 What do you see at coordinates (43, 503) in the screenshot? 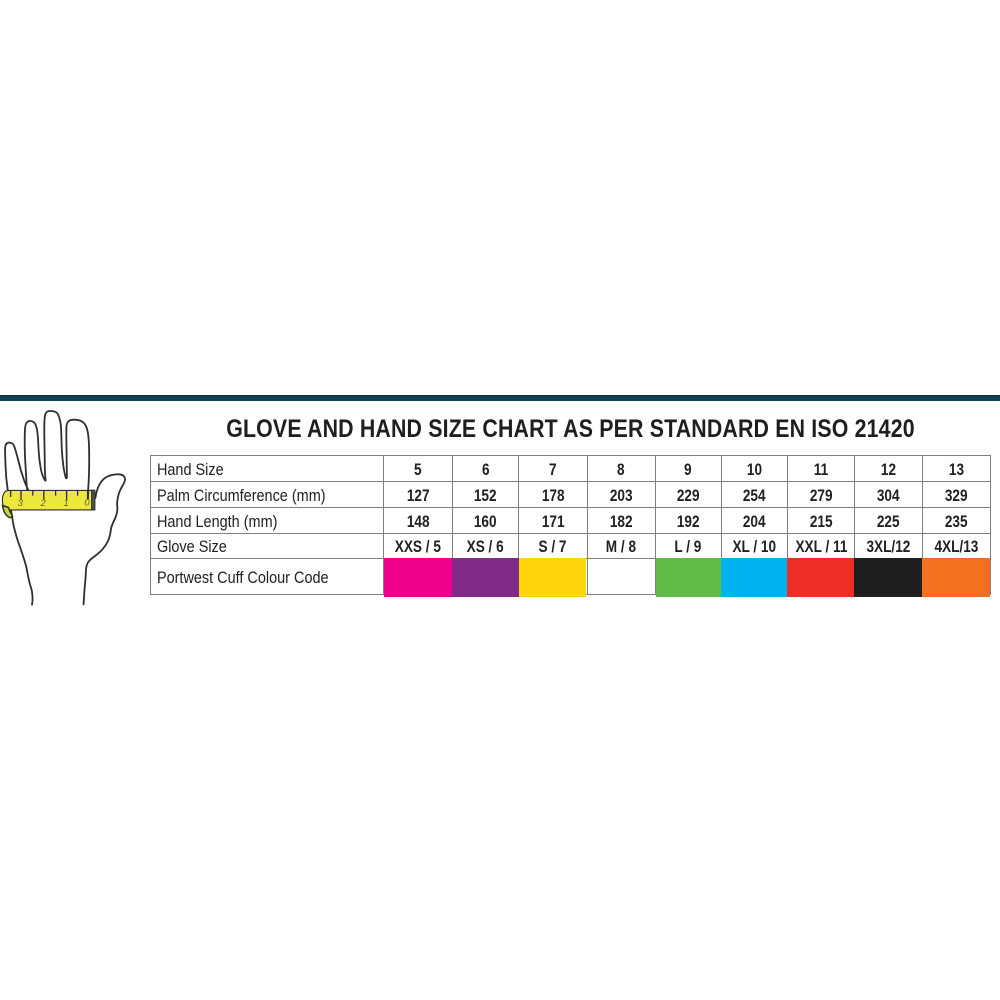
I see `svg-text: 2` at bounding box center [43, 503].